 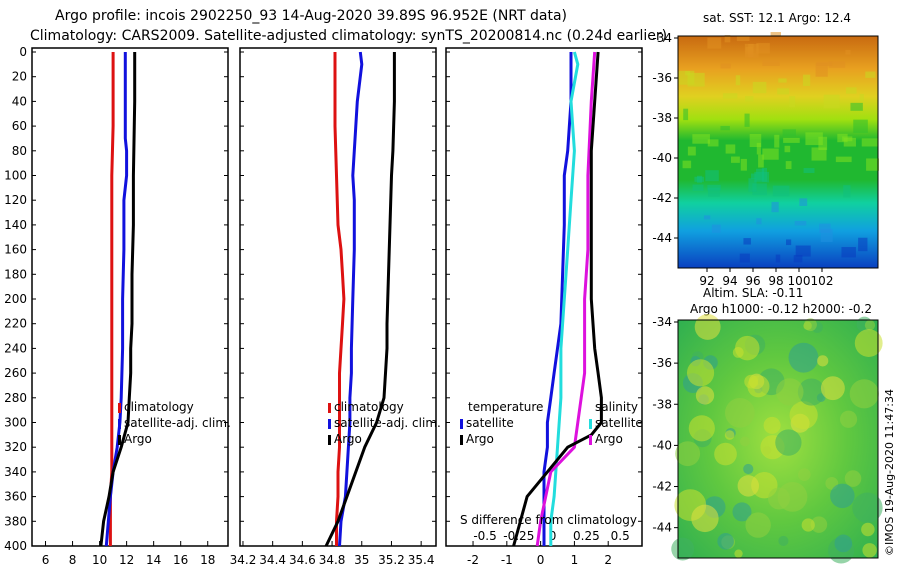 I want to click on sal-diff-tick-label: -0.25, so click(x=518, y=536).